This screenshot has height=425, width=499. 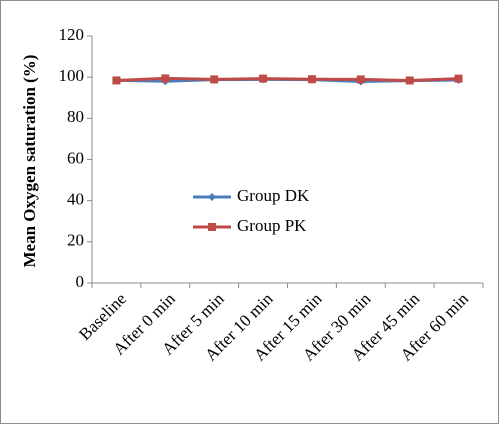 What do you see at coordinates (72, 34) in the screenshot?
I see `y-tick-label: 120` at bounding box center [72, 34].